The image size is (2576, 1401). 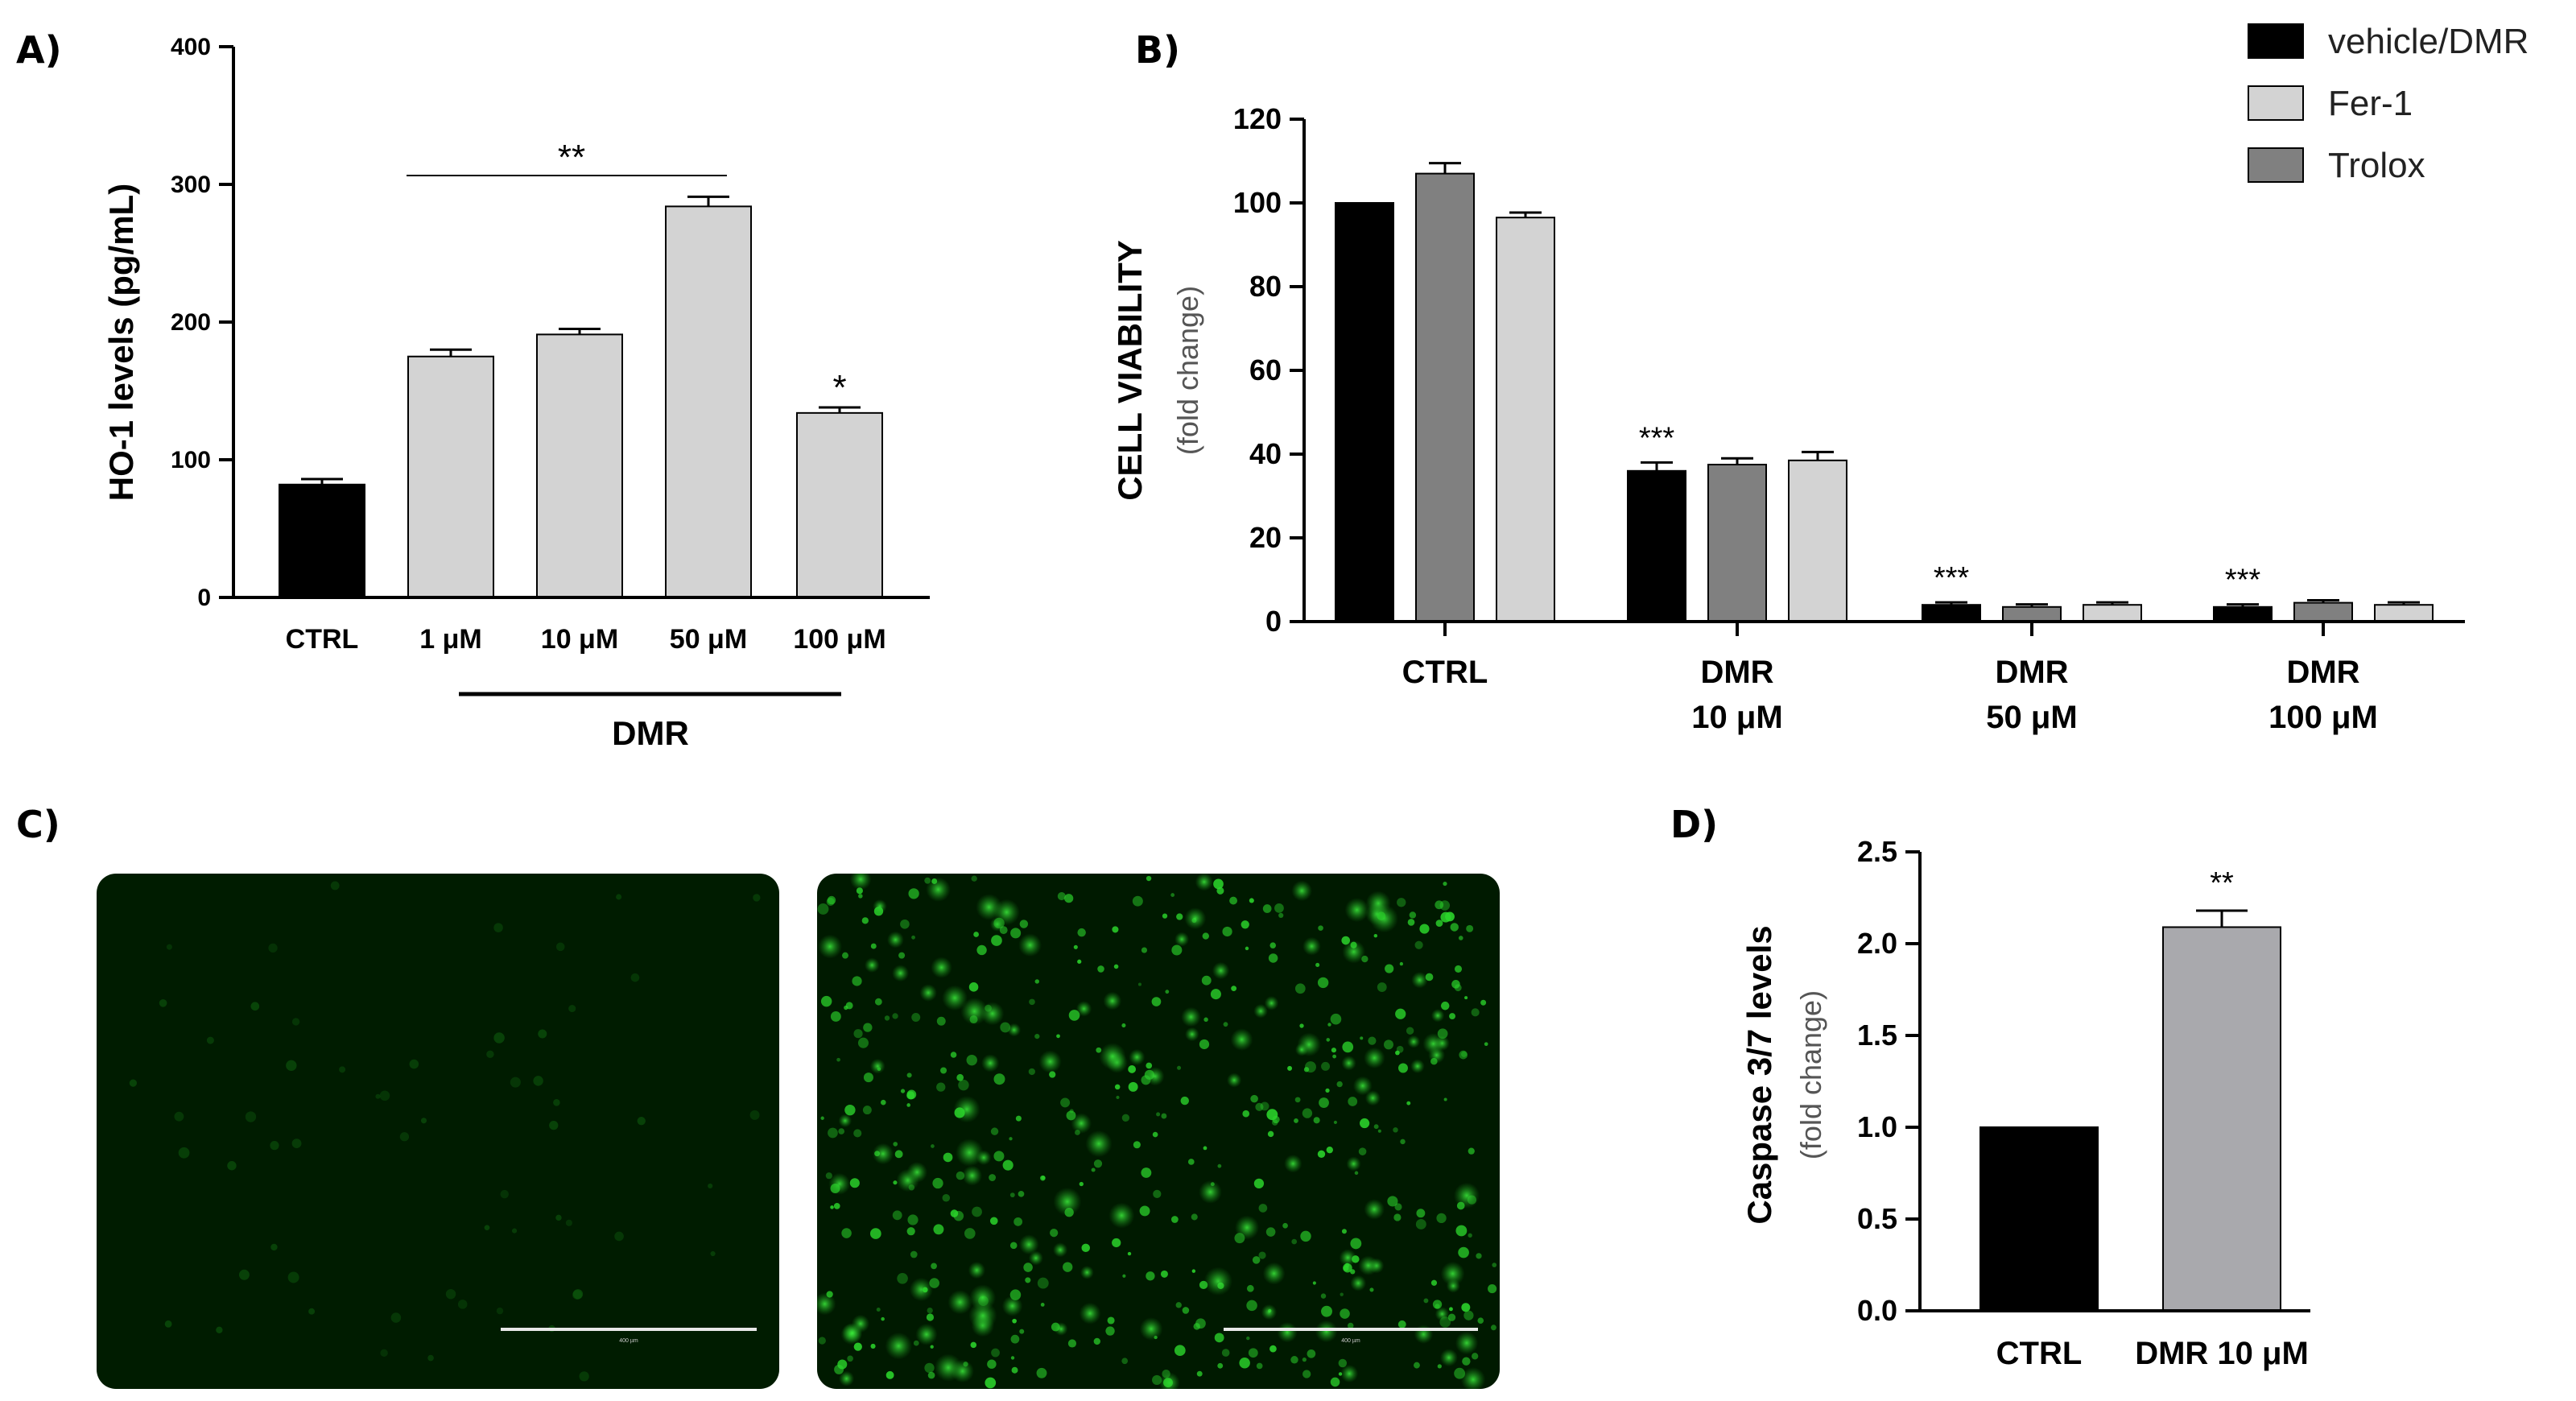 I want to click on panel-b-y-tick-label: 40, so click(x=1265, y=454).